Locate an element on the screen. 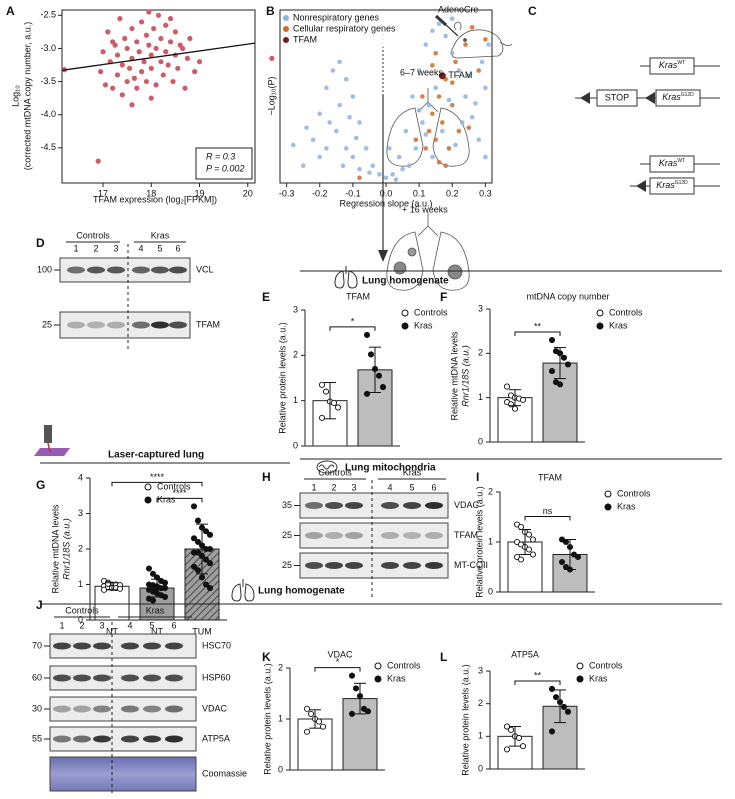 Image resolution: width=735 pixels, height=799 pixels. y-axis-label: Log₁₀ is located at coordinates (15, 96).